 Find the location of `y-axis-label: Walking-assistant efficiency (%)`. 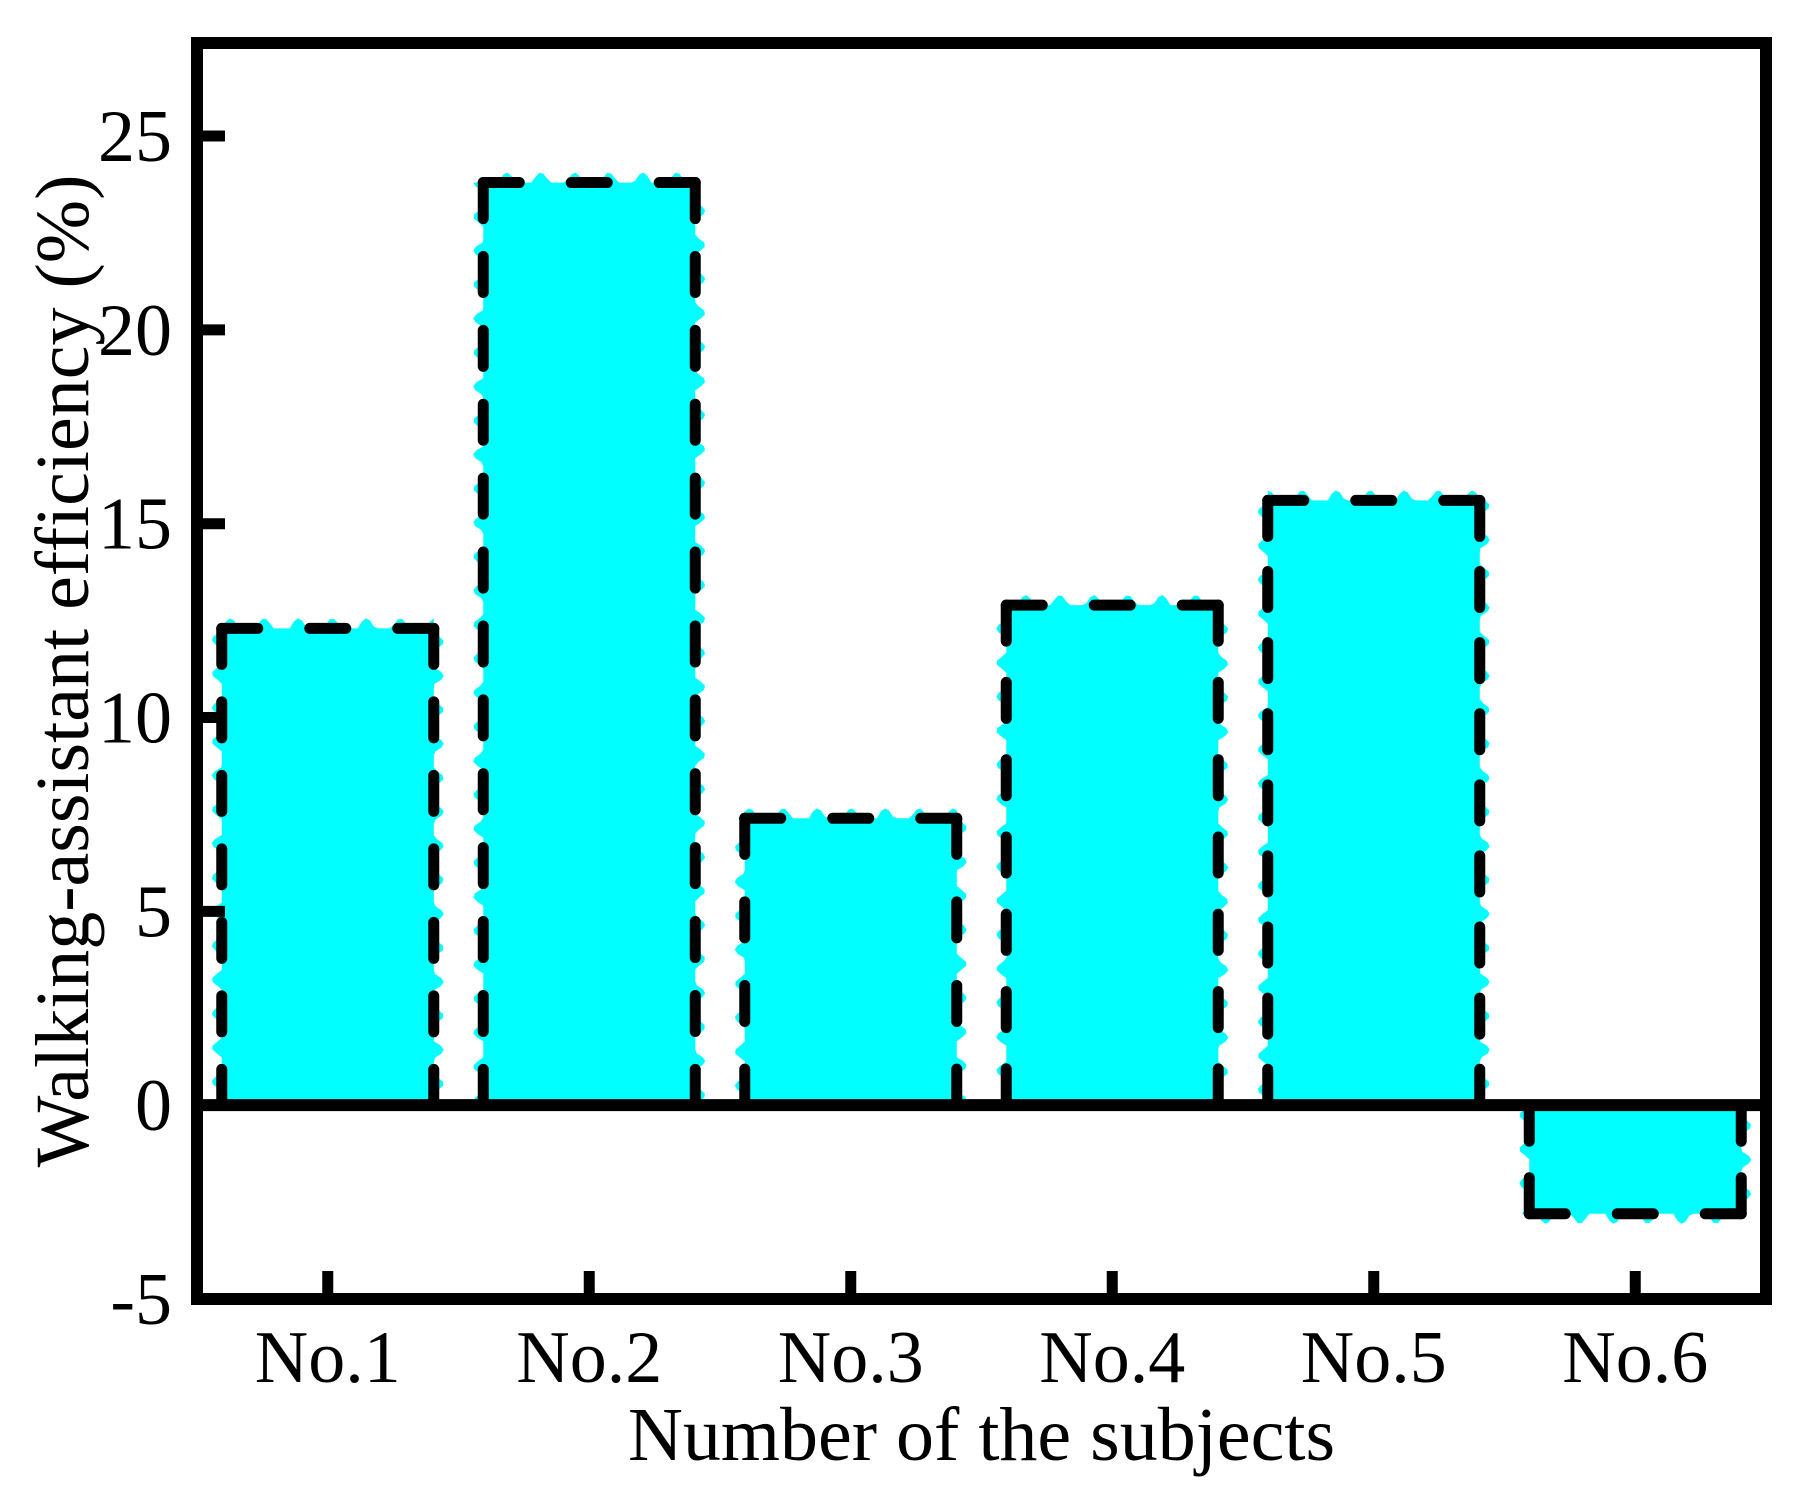

y-axis-label: Walking-assistant efficiency (%) is located at coordinates (63, 671).